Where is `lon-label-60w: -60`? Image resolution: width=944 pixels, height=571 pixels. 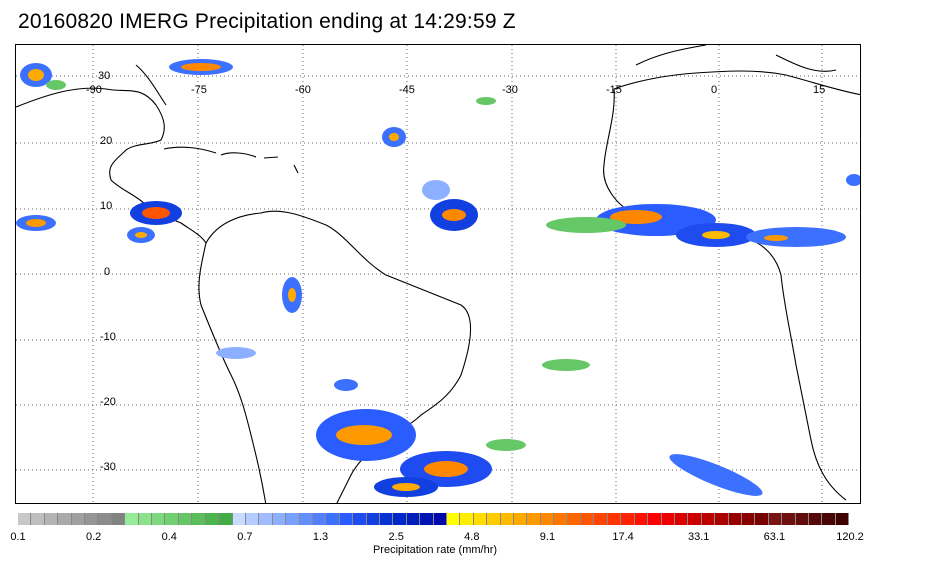 lon-label-60w: -60 is located at coordinates (303, 90).